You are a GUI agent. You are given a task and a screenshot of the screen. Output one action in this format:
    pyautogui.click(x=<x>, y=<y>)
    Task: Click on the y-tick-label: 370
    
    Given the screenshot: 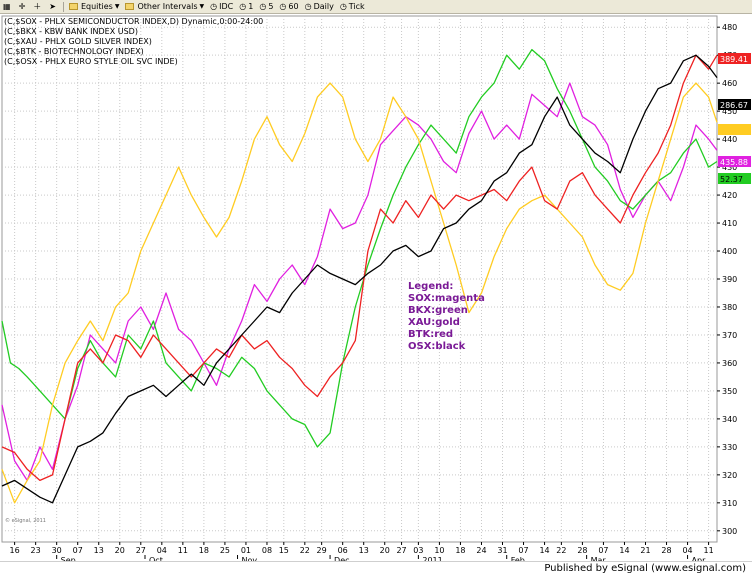 What is the action you would take?
    pyautogui.click(x=729, y=335)
    